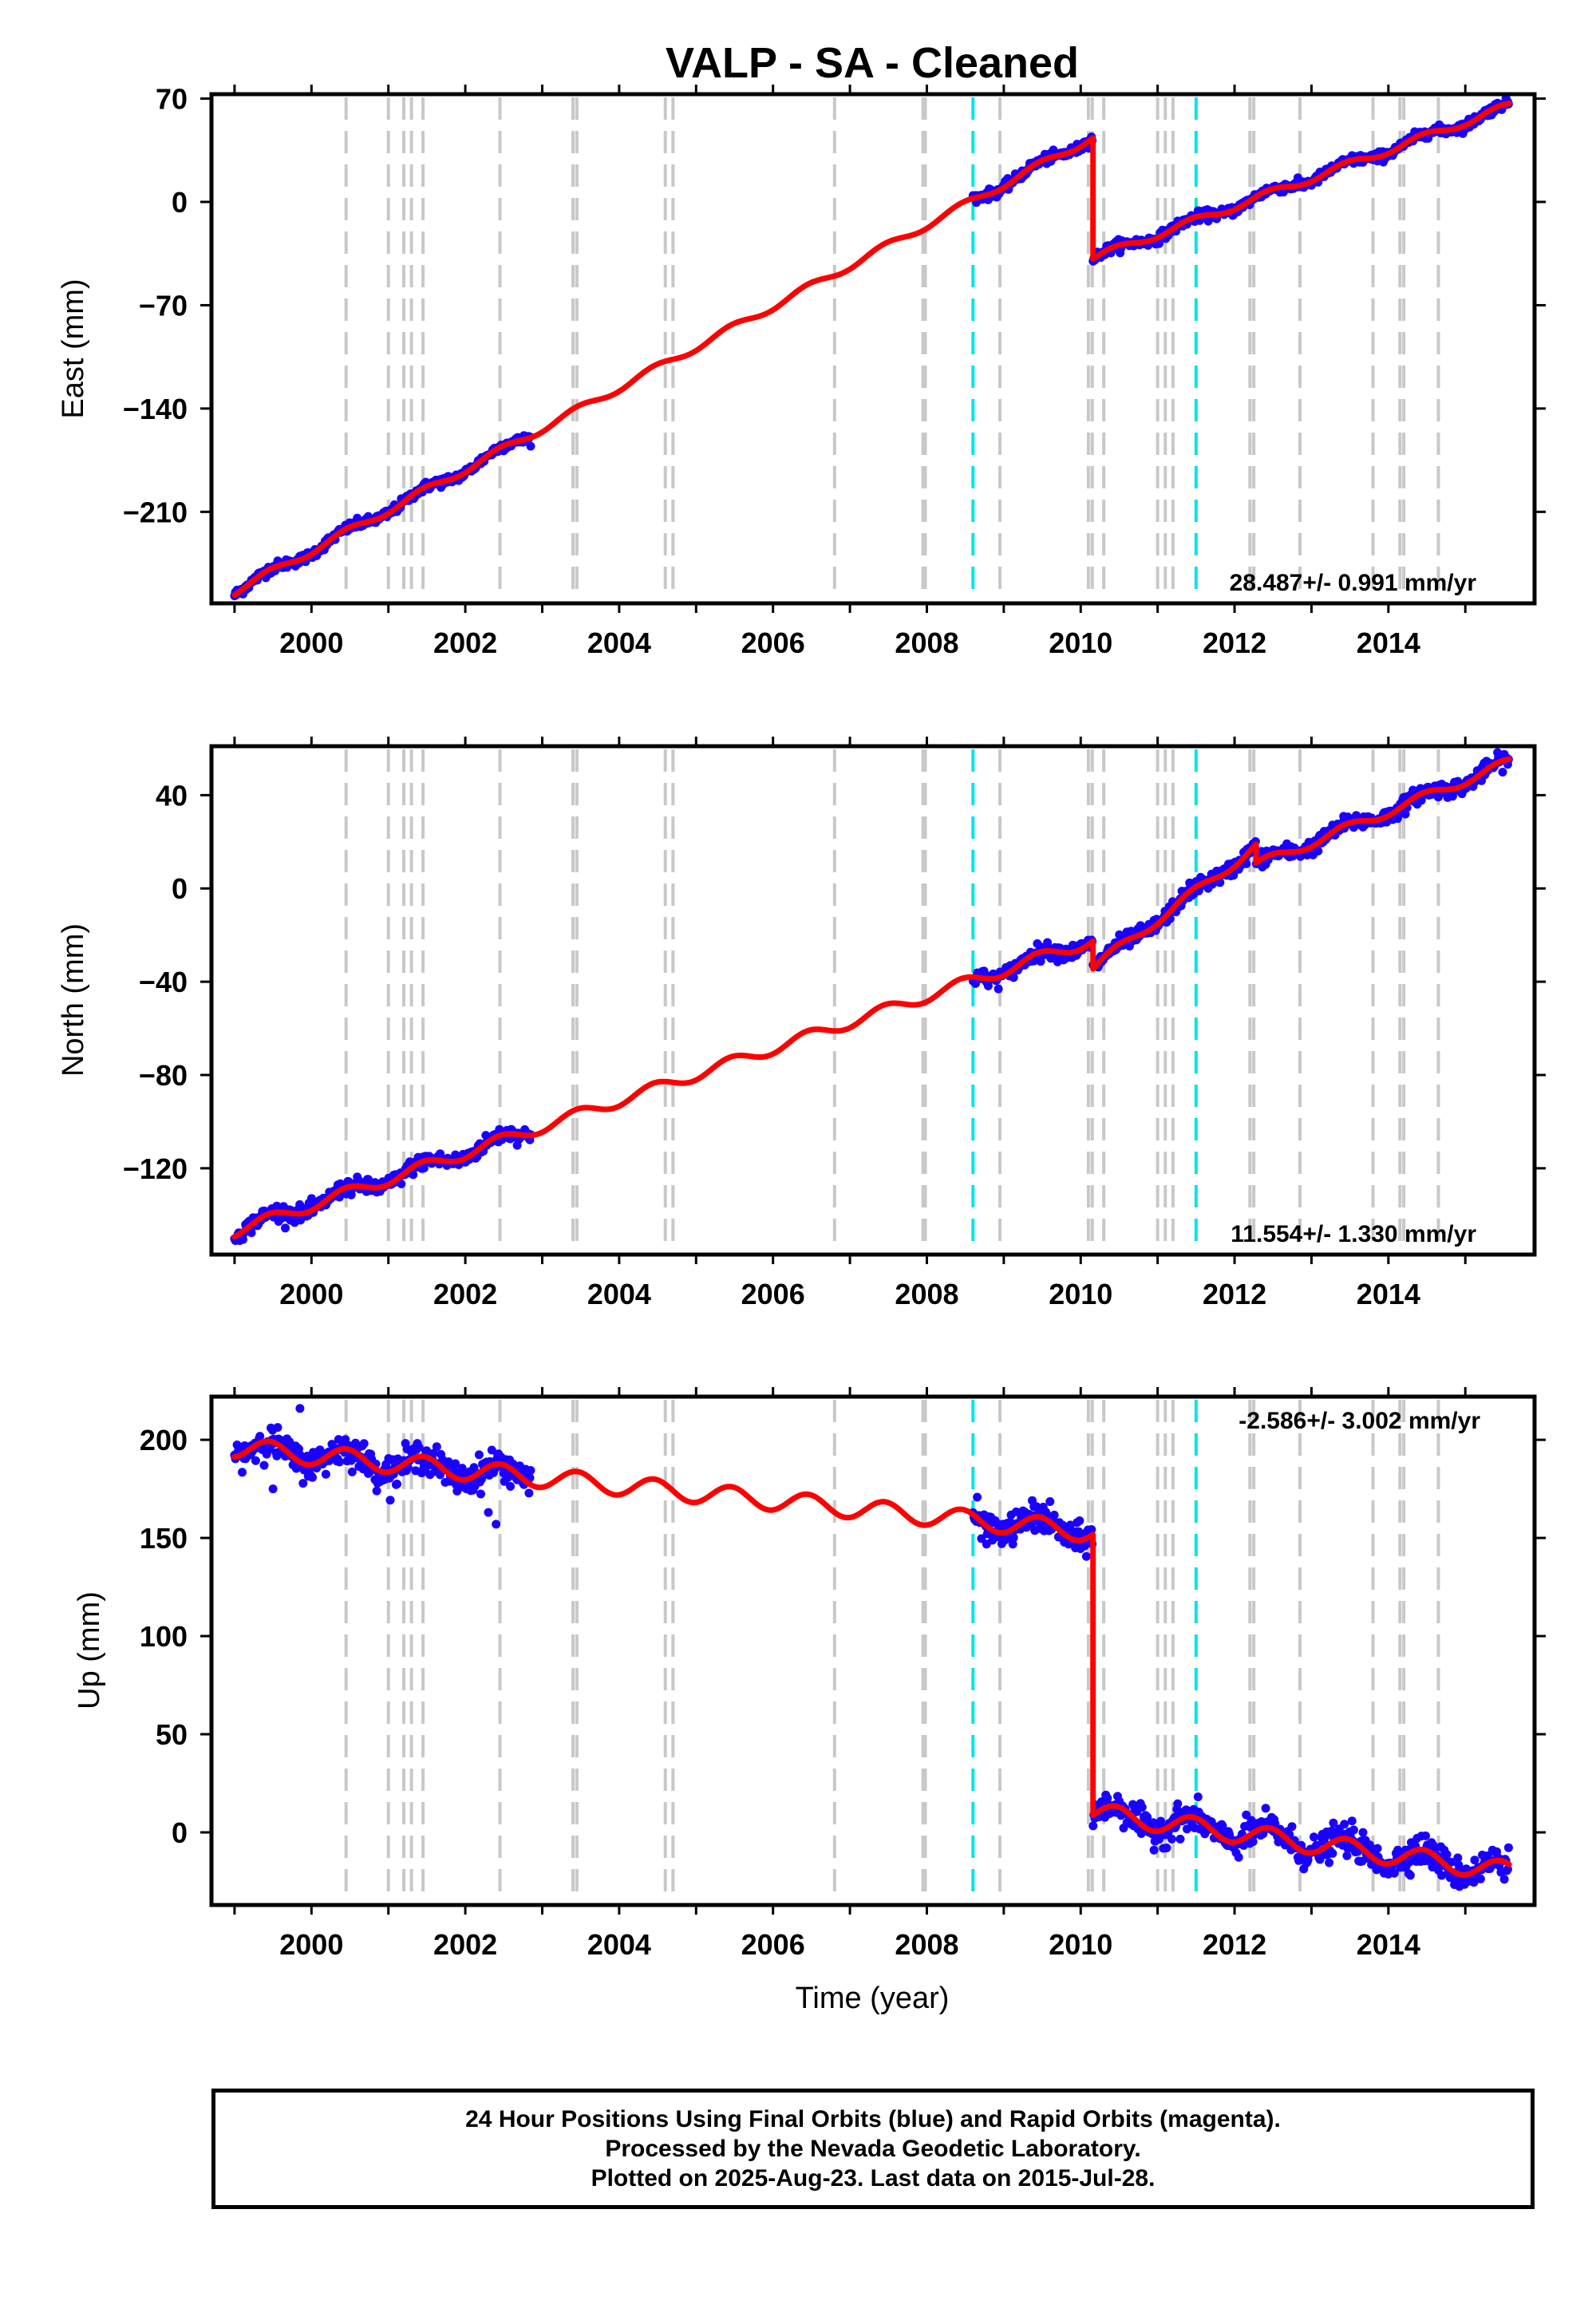 The image size is (1596, 2316). Describe the element at coordinates (164, 1636) in the screenshot. I see `y-tick-label: 100` at that location.